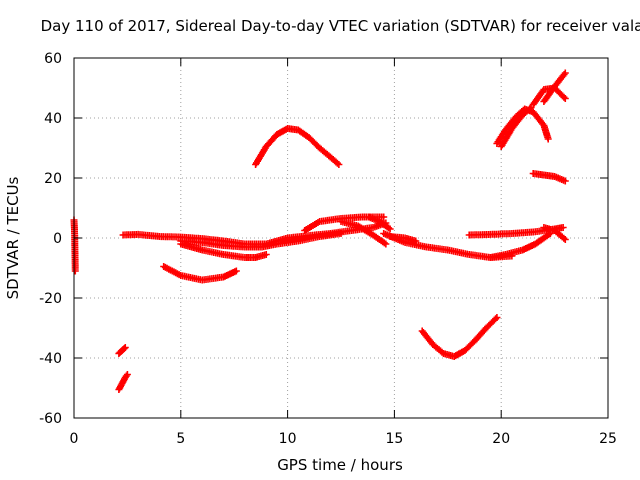 Image resolution: width=640 pixels, height=480 pixels. I want to click on y-tick-label: 40, so click(53, 119).